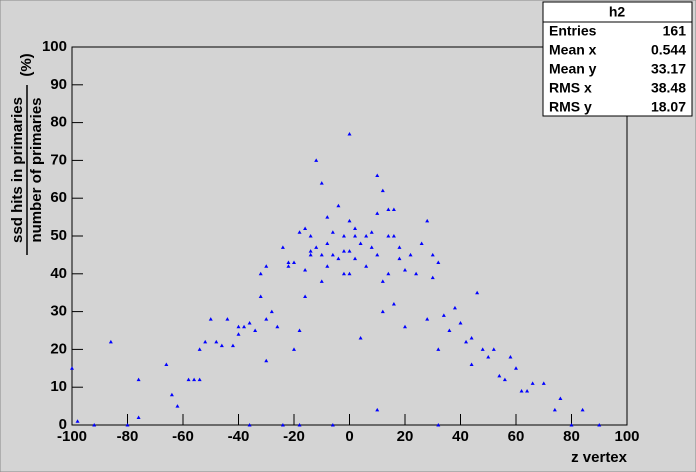 The height and width of the screenshot is (472, 696). What do you see at coordinates (239, 436) in the screenshot?
I see `x-tick-label: -40` at bounding box center [239, 436].